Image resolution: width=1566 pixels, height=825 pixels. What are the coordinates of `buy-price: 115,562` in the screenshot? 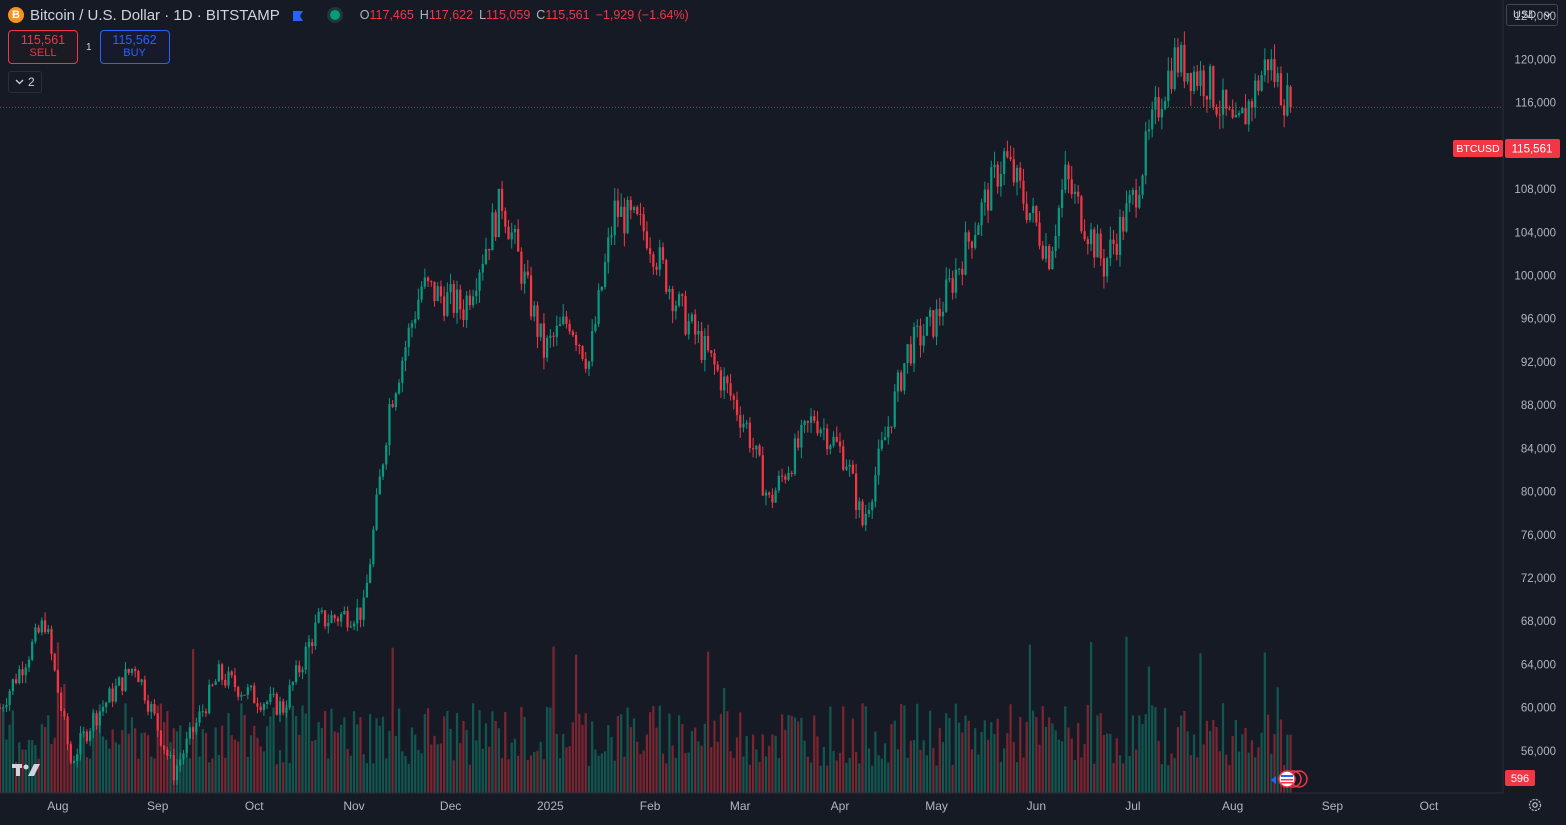 It's located at (134, 40).